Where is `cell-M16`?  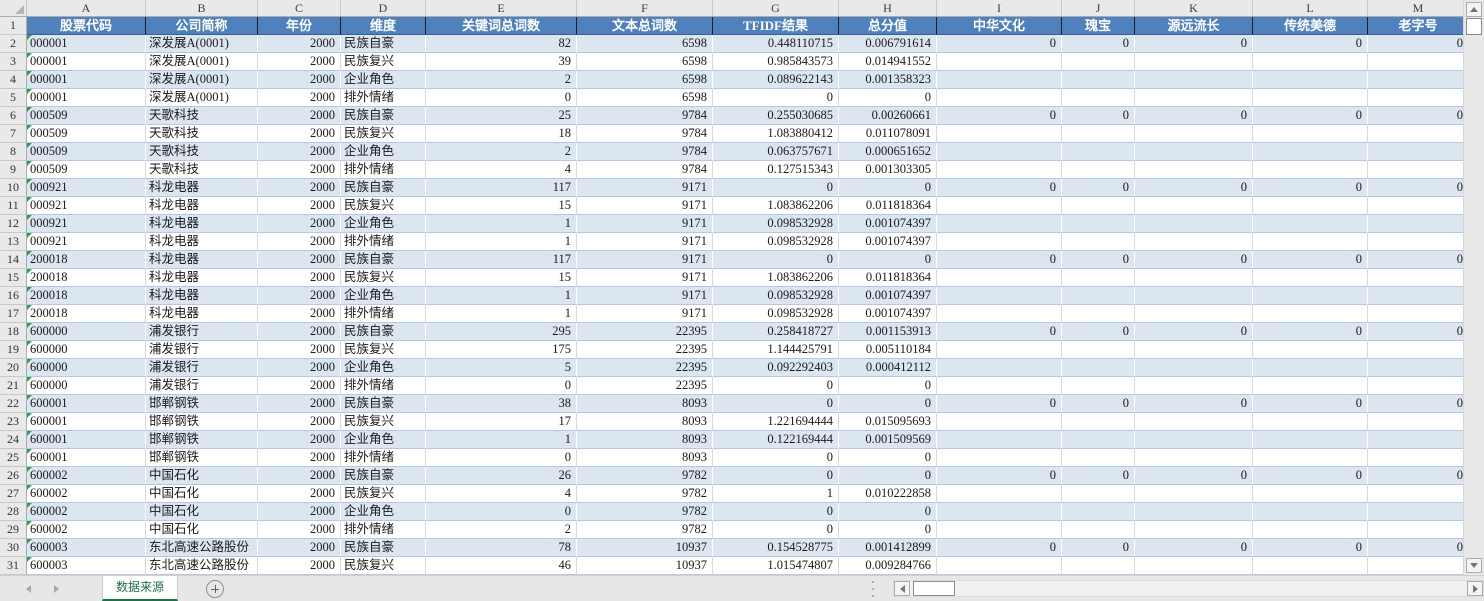 cell-M16 is located at coordinates (1415, 296).